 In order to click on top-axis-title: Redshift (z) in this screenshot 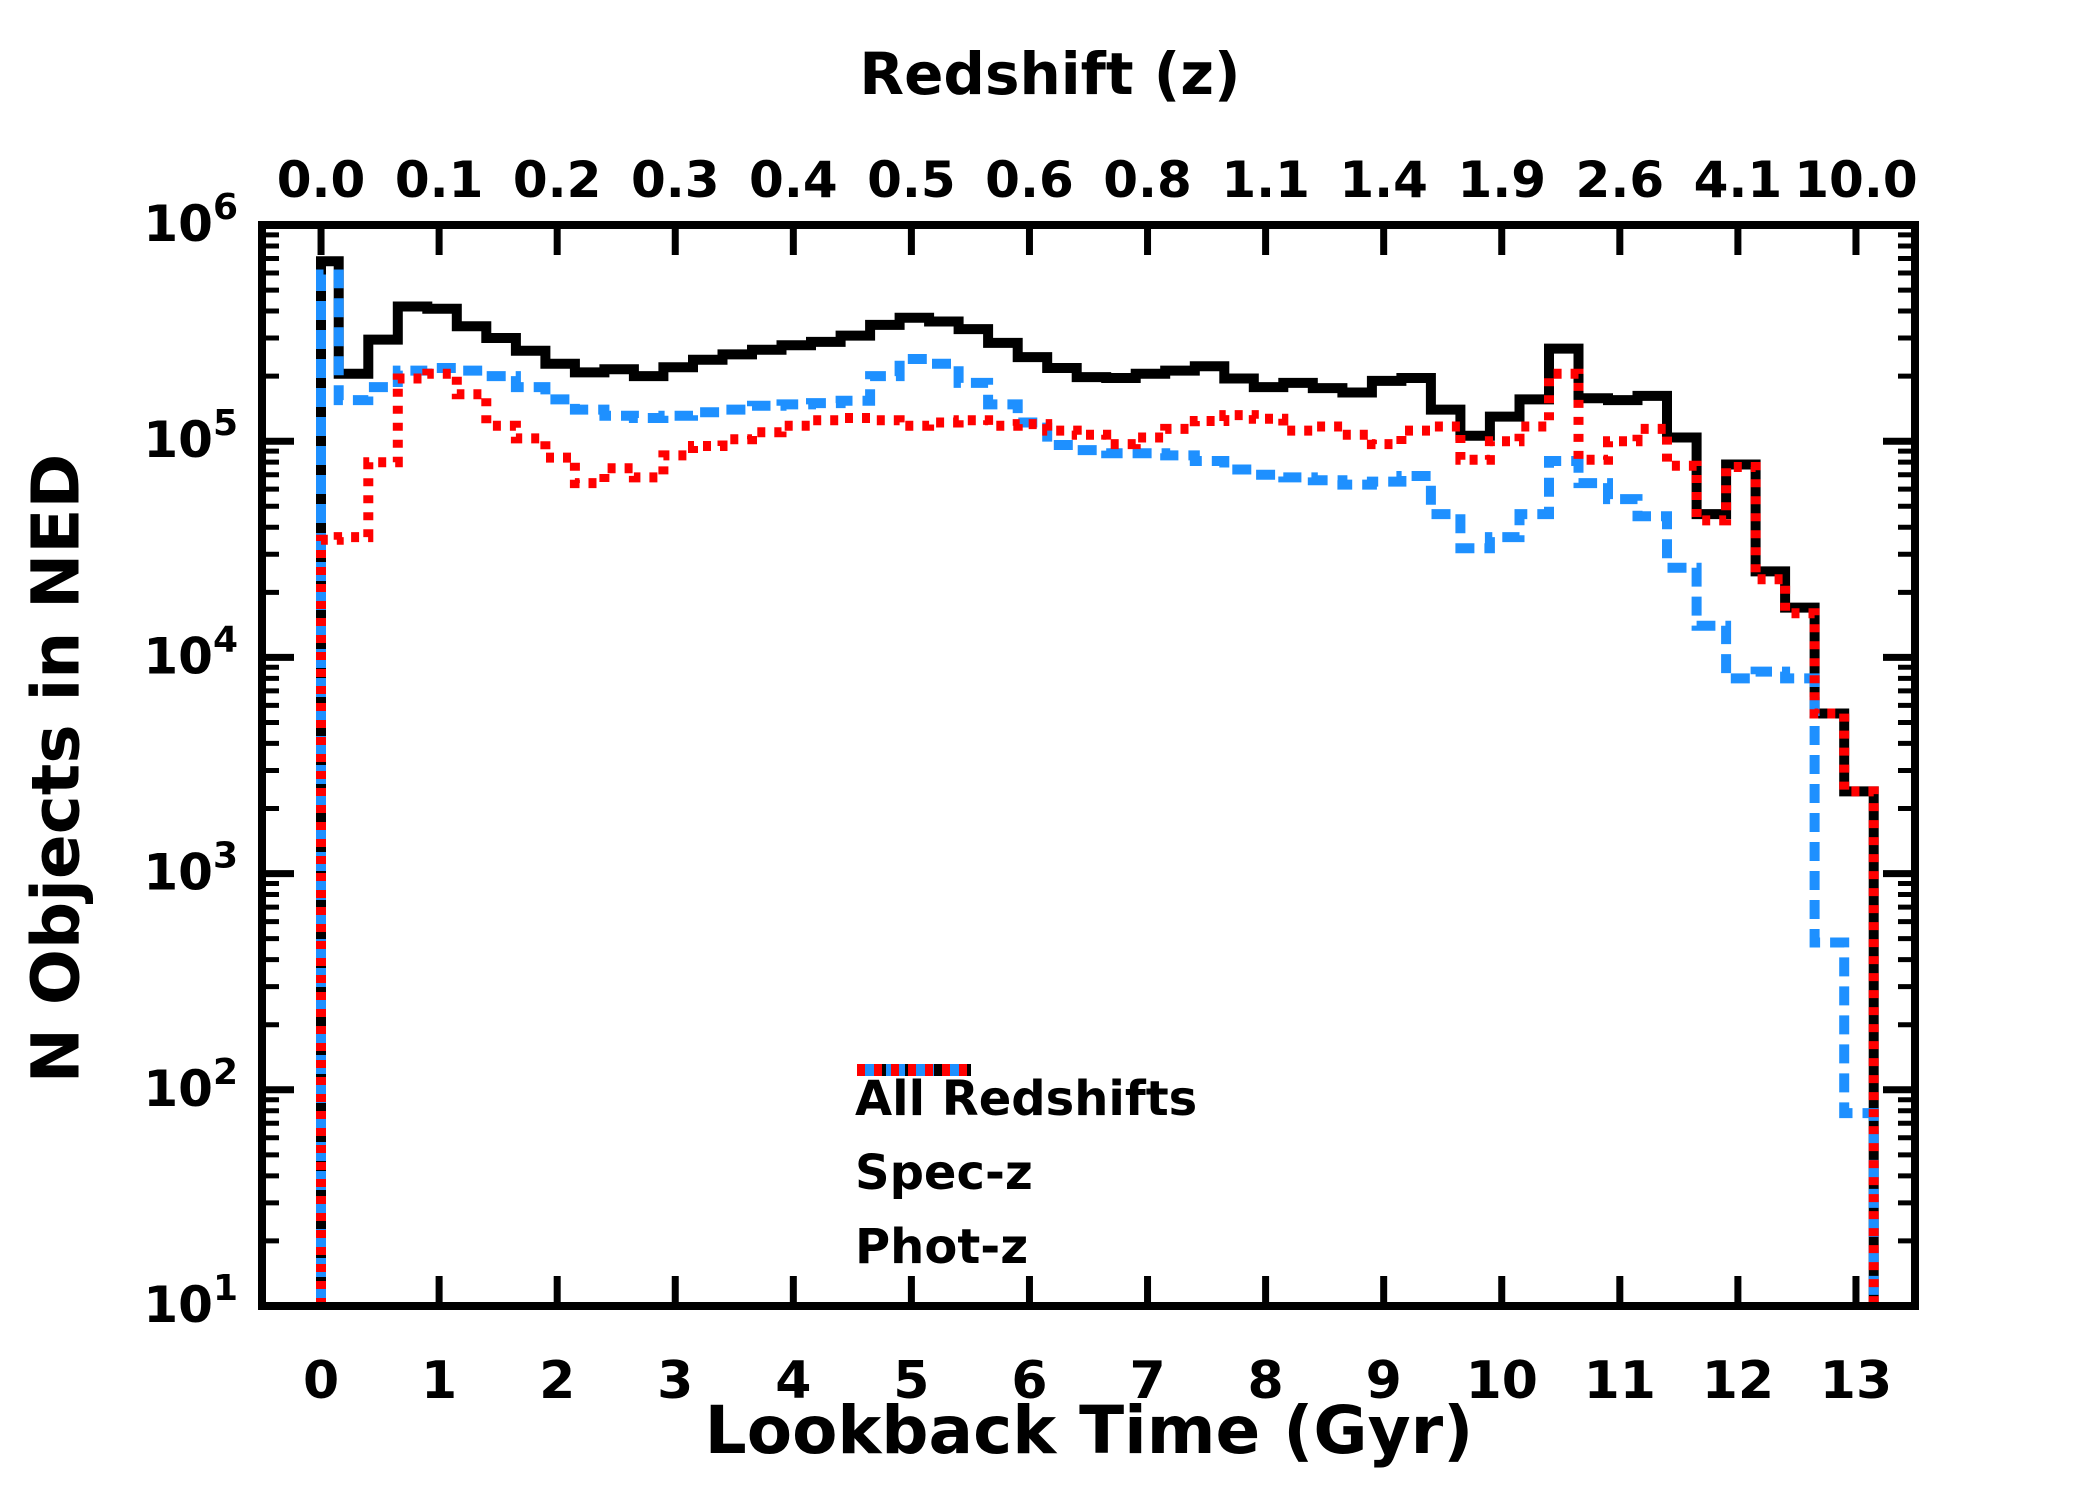, I will do `click(1050, 74)`.